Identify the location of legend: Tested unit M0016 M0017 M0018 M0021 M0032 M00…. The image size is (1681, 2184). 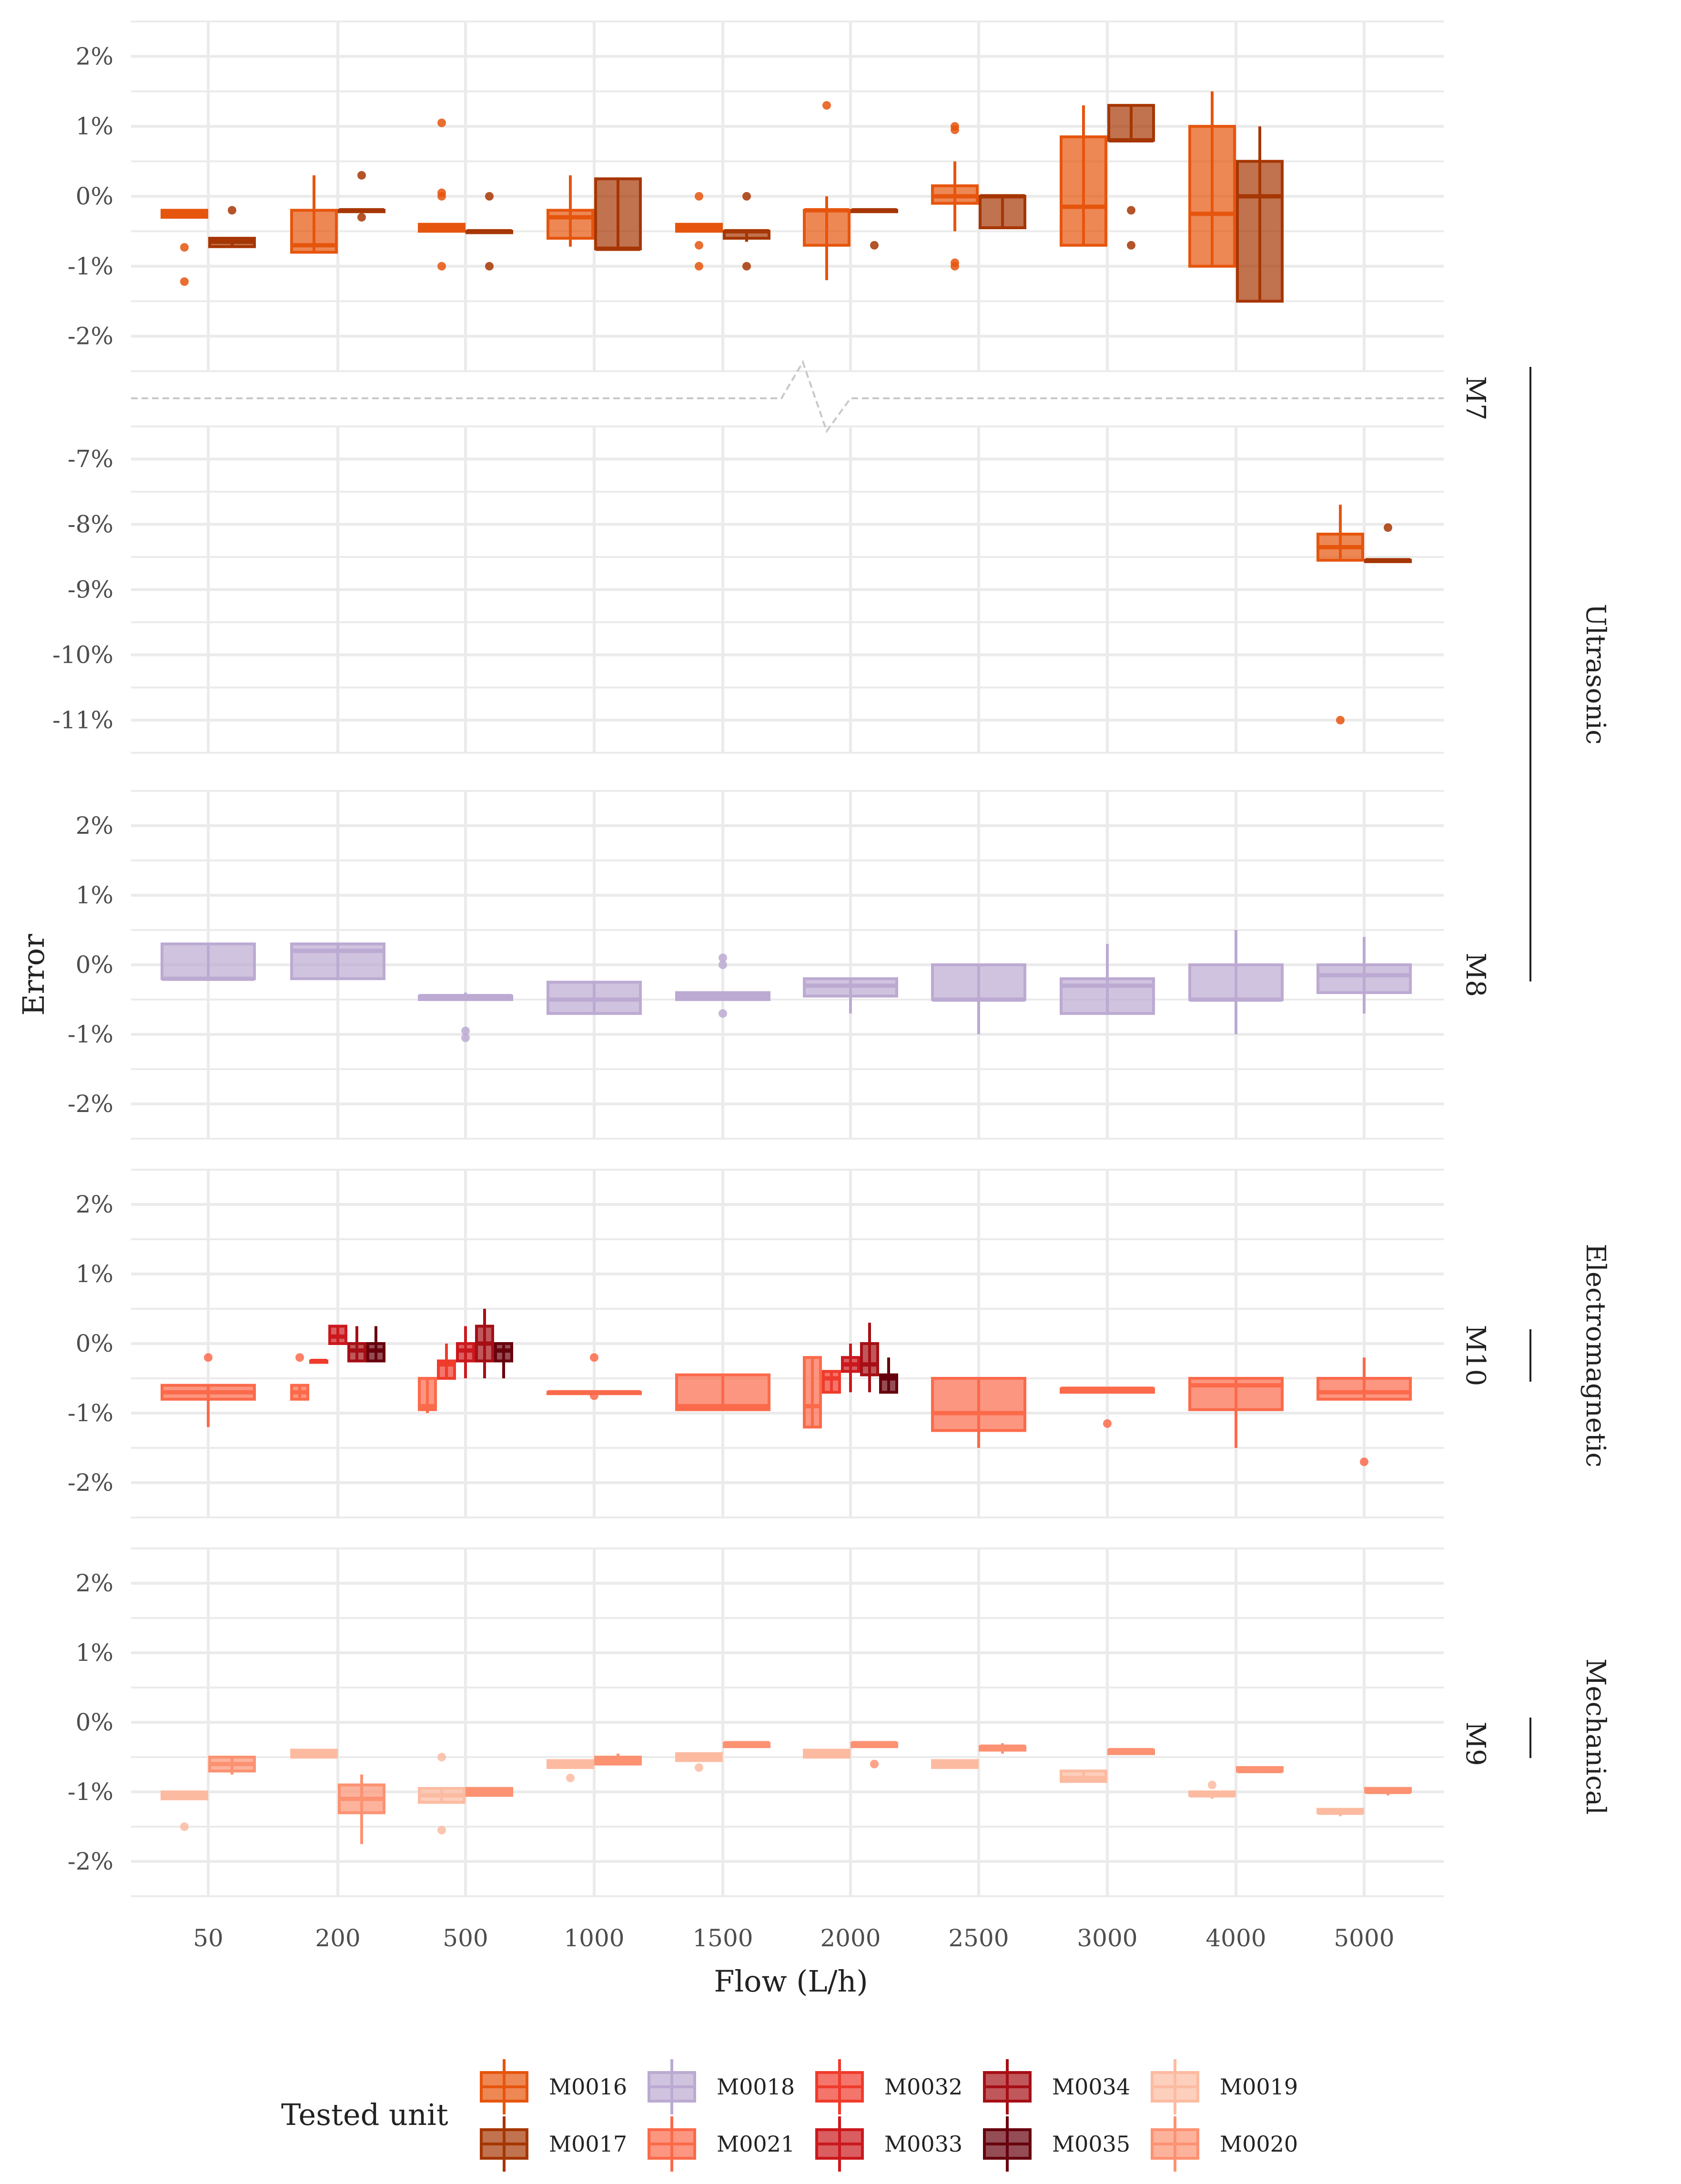
(789, 2115).